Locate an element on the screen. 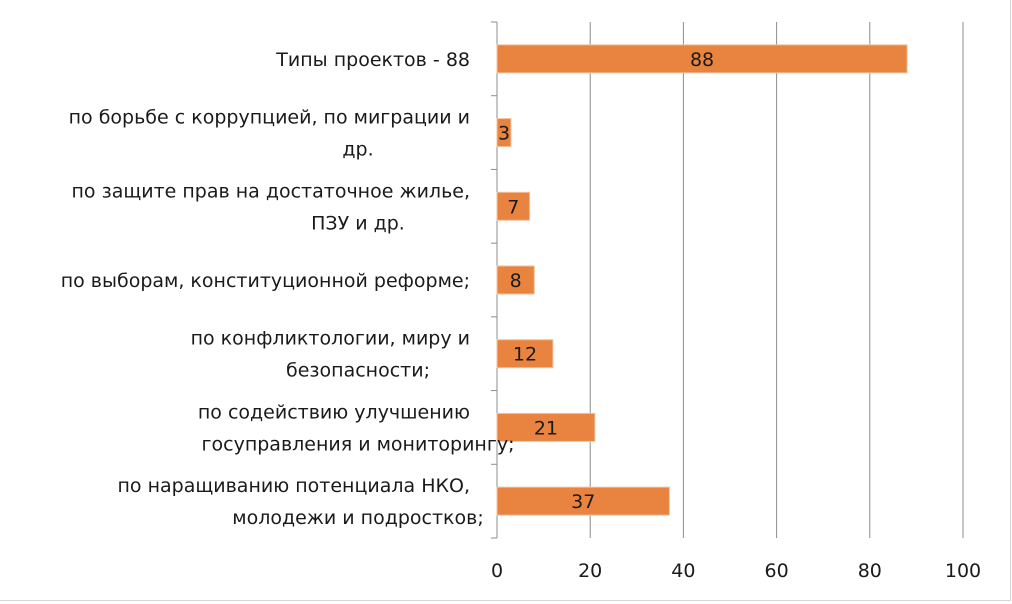  data-label: 7 is located at coordinates (513, 207).